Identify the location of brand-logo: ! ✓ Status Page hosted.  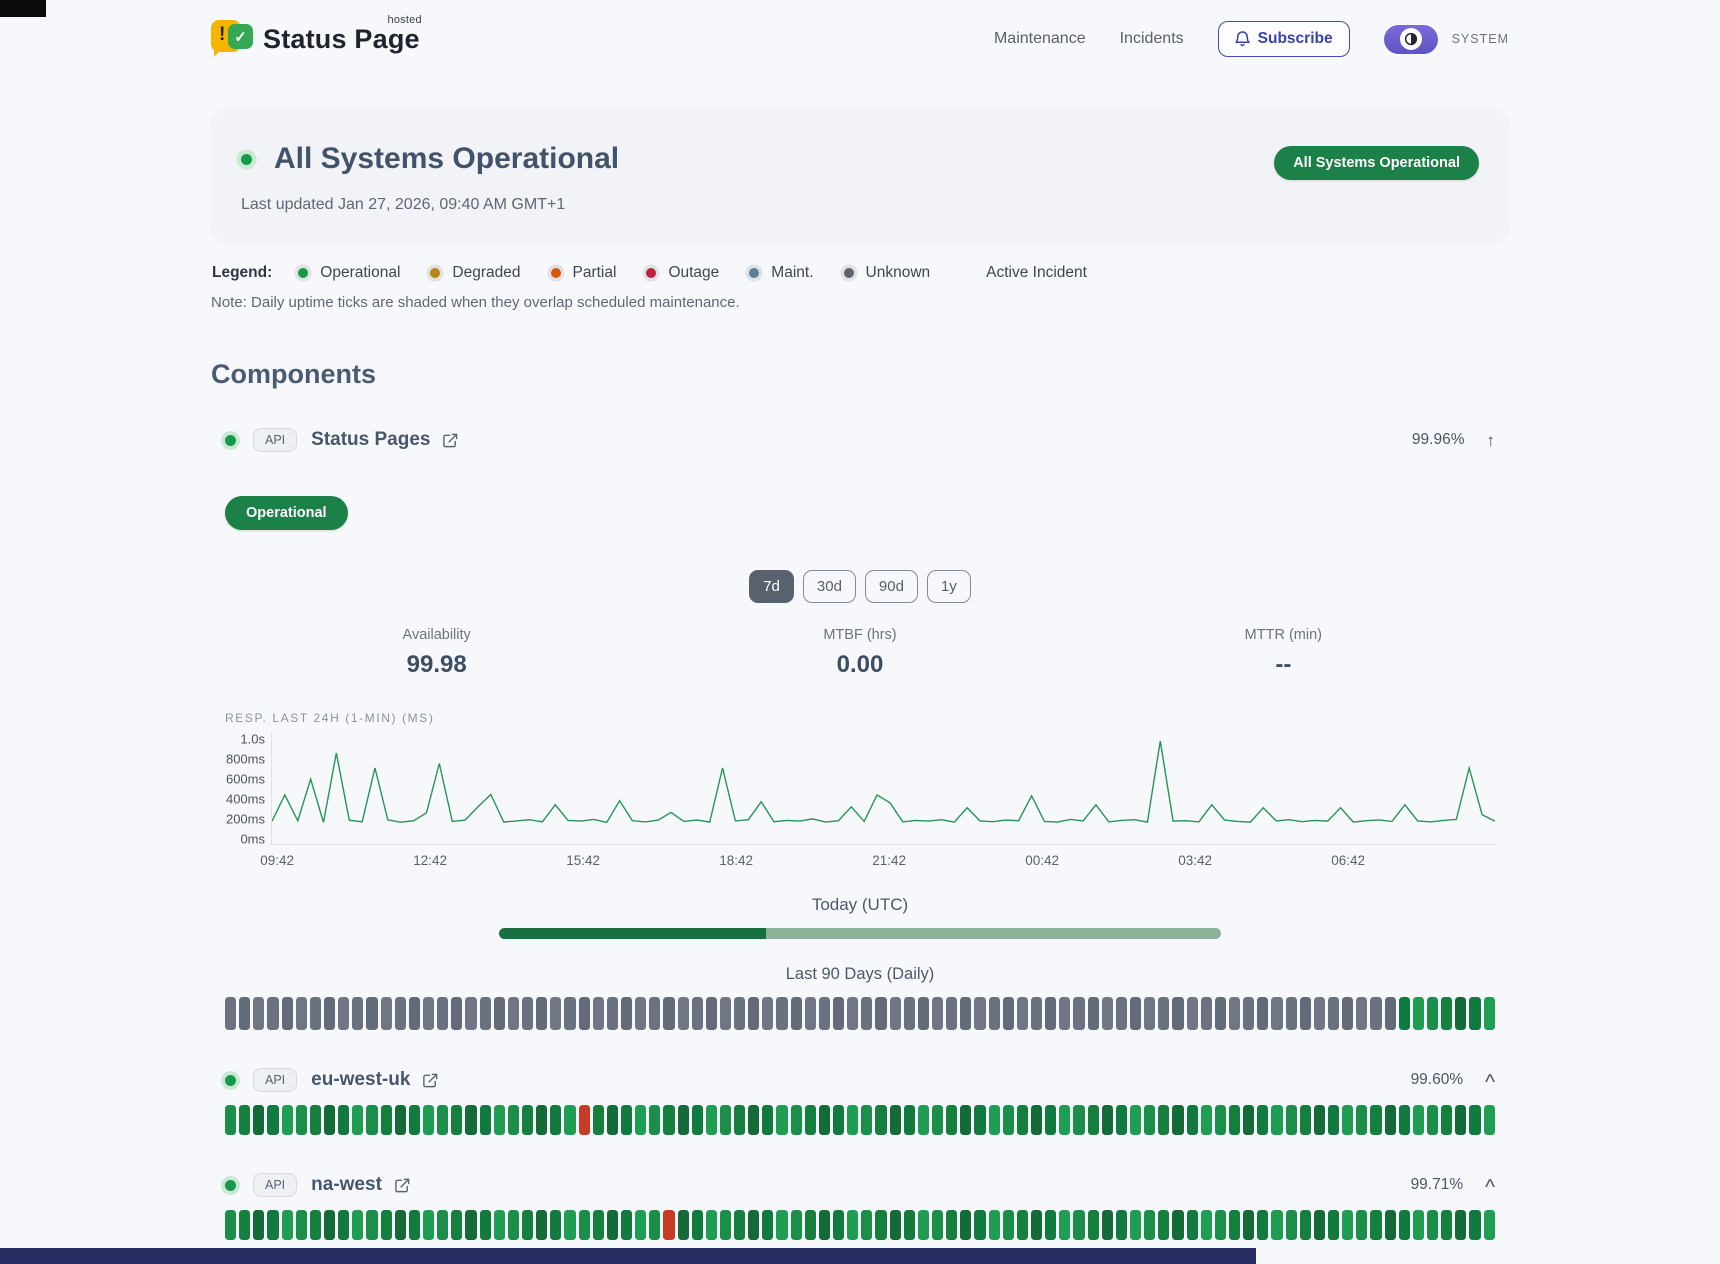
(316, 37).